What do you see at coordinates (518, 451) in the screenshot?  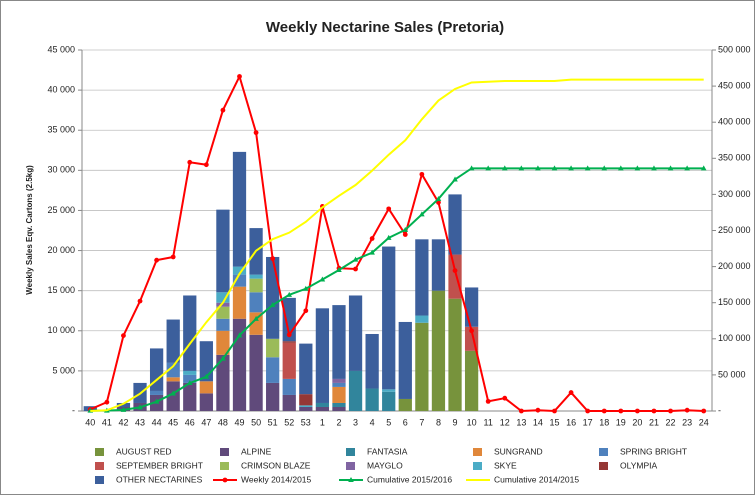 I see `legend-label: SUNGRAND` at bounding box center [518, 451].